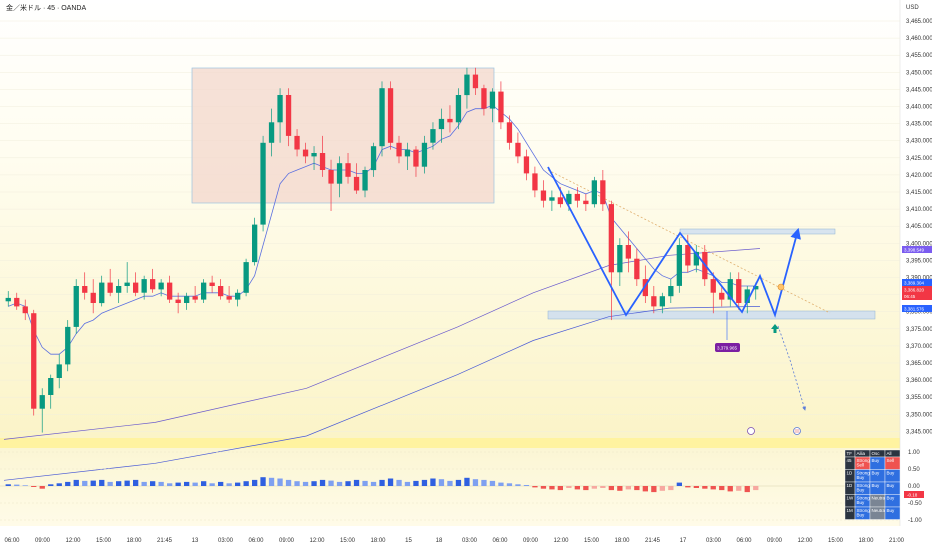 This screenshot has height=550, width=932. What do you see at coordinates (919, 381) in the screenshot?
I see `price-tick-label: 3,360.000` at bounding box center [919, 381].